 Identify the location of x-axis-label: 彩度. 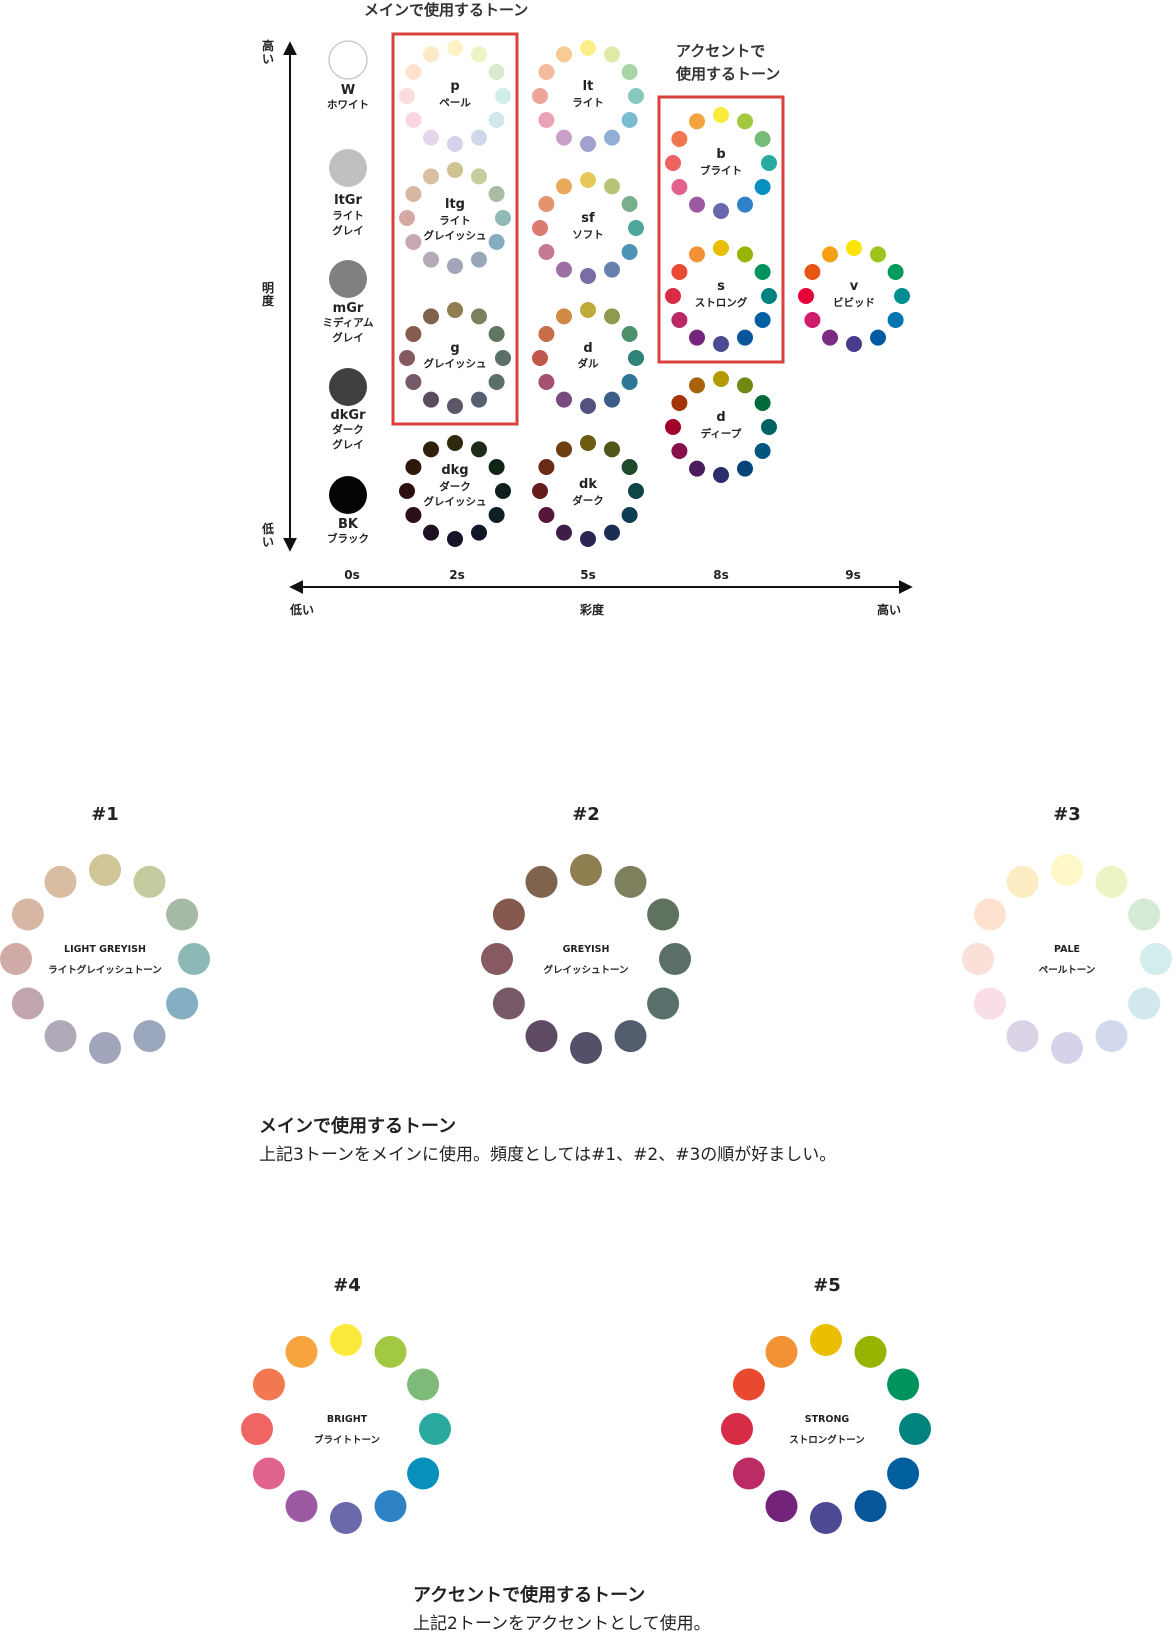
(592, 610).